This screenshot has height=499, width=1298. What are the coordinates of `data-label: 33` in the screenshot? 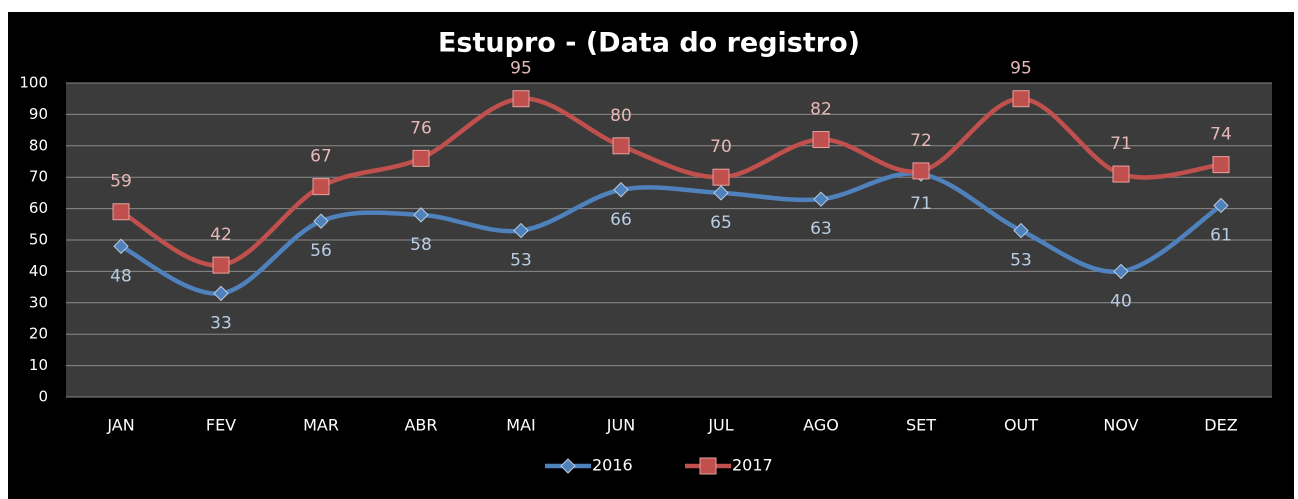 It's located at (221, 323).